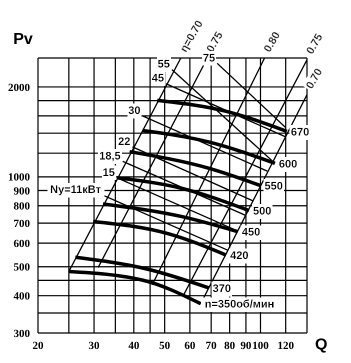 This screenshot has height=363, width=351. What do you see at coordinates (288, 164) in the screenshot?
I see `series-label: 600` at bounding box center [288, 164].